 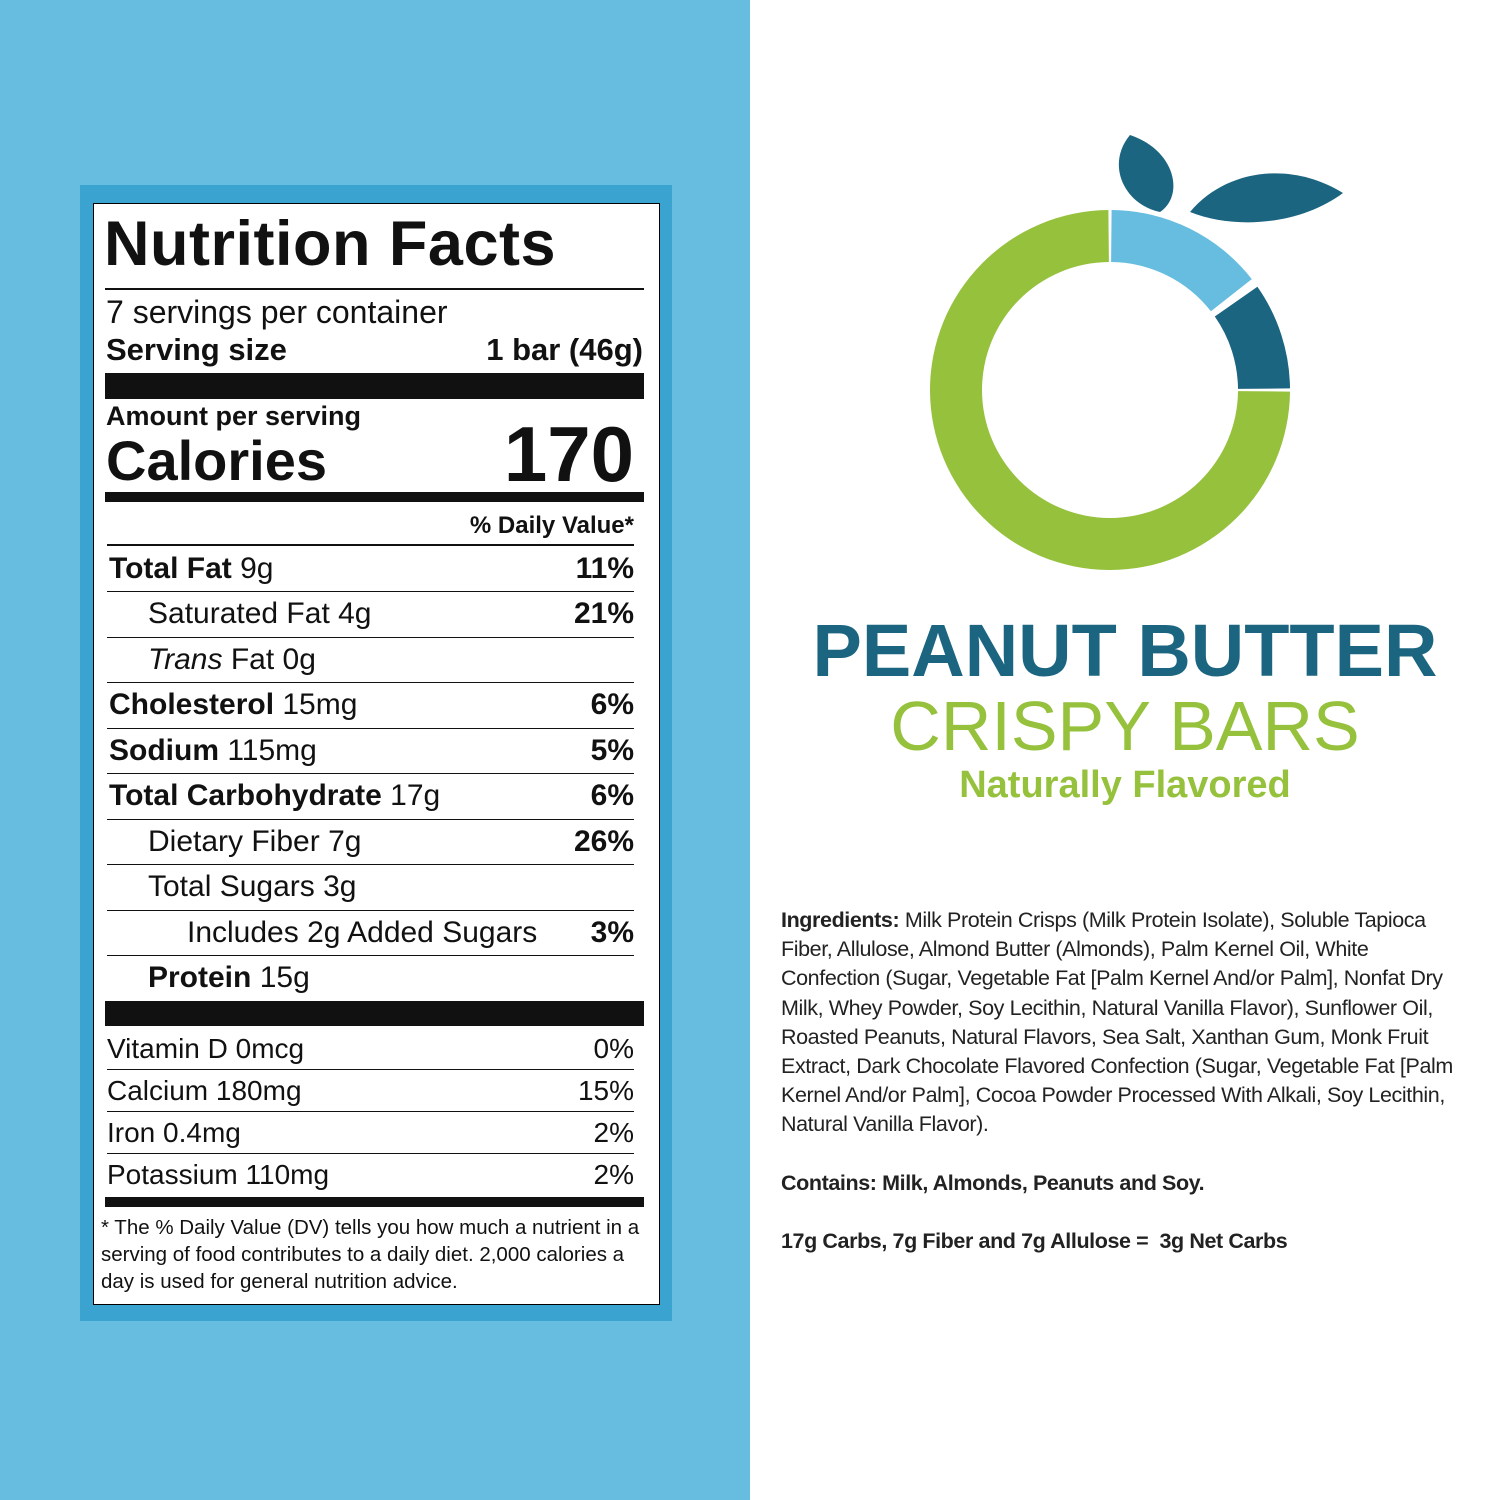 What do you see at coordinates (370, 751) in the screenshot?
I see `nutrient-row: Sodium 115mg 5%` at bounding box center [370, 751].